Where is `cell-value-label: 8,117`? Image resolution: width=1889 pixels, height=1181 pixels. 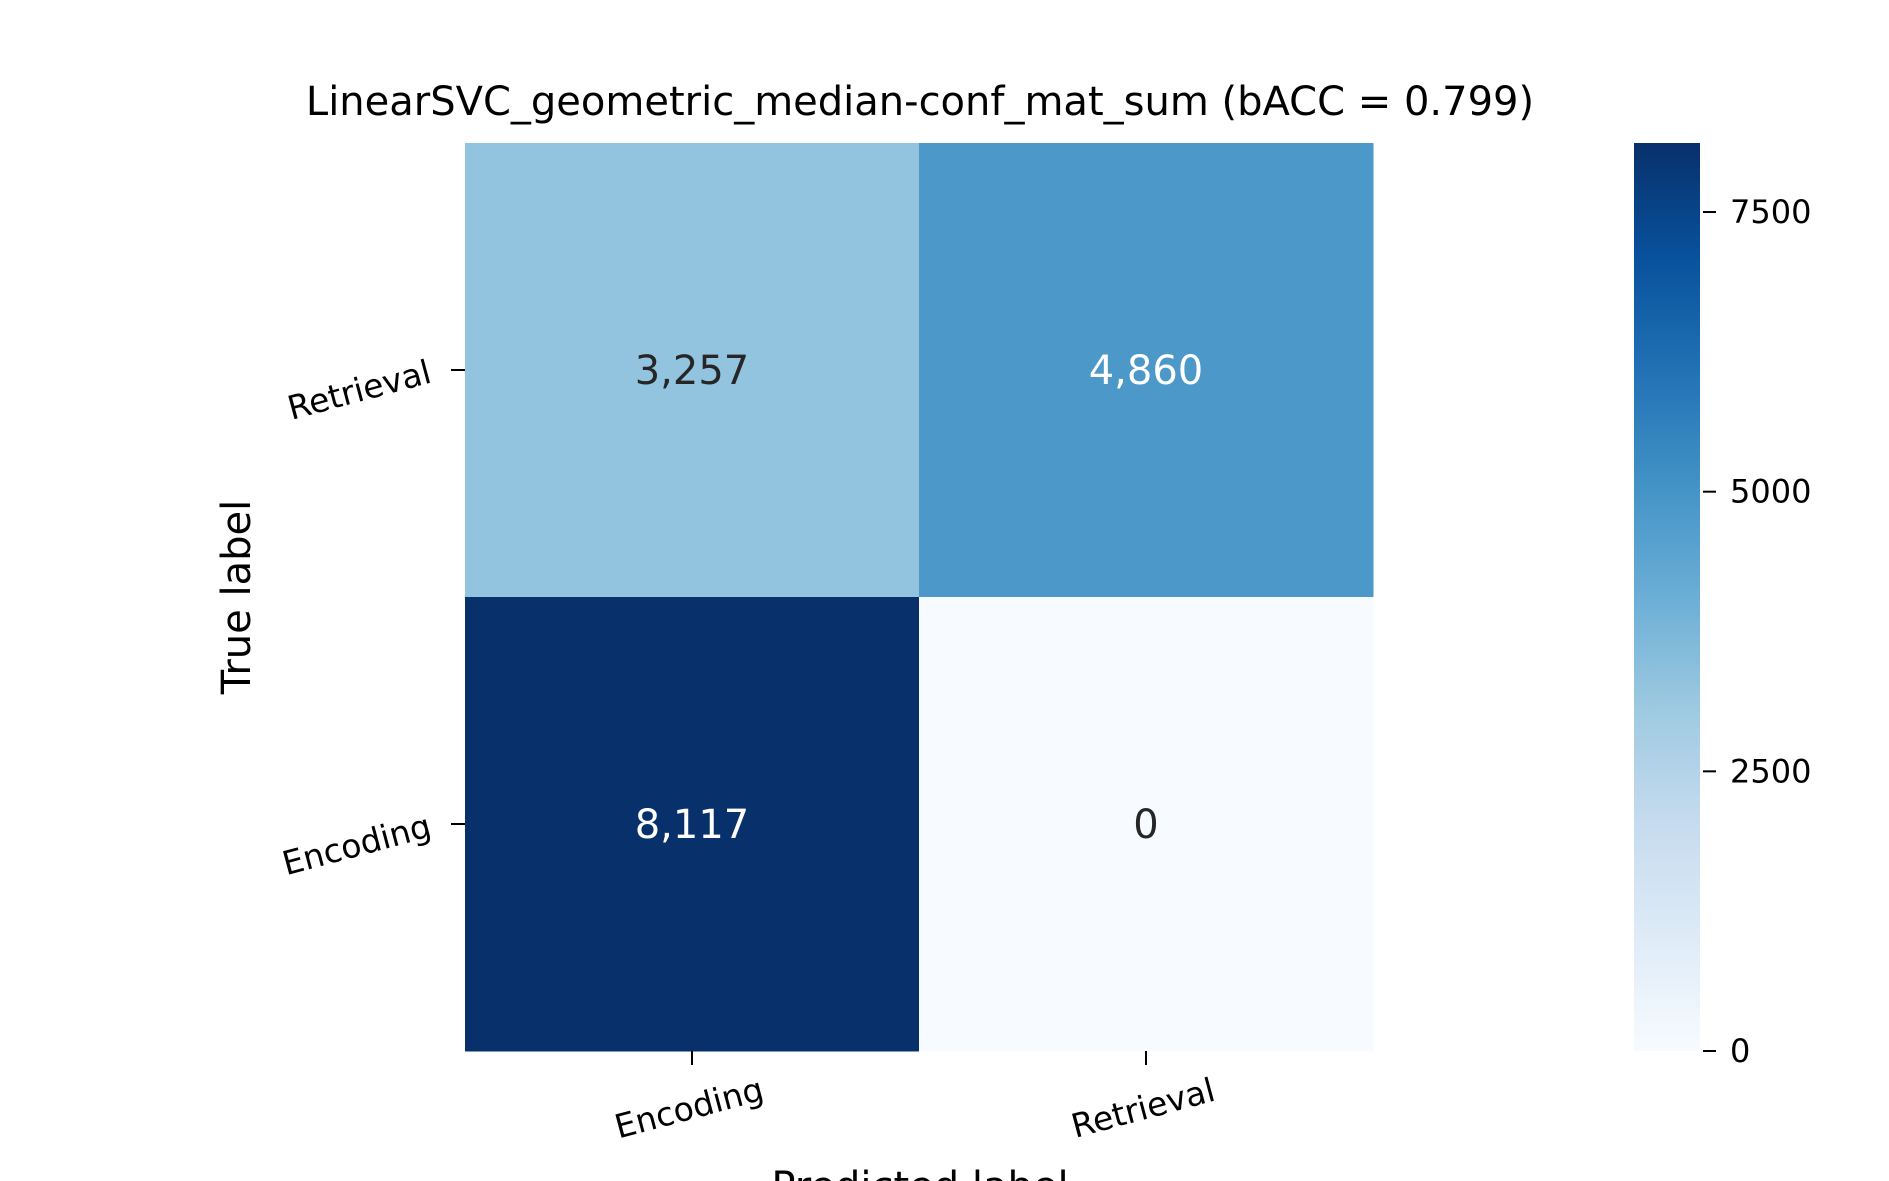 cell-value-label: 8,117 is located at coordinates (692, 825).